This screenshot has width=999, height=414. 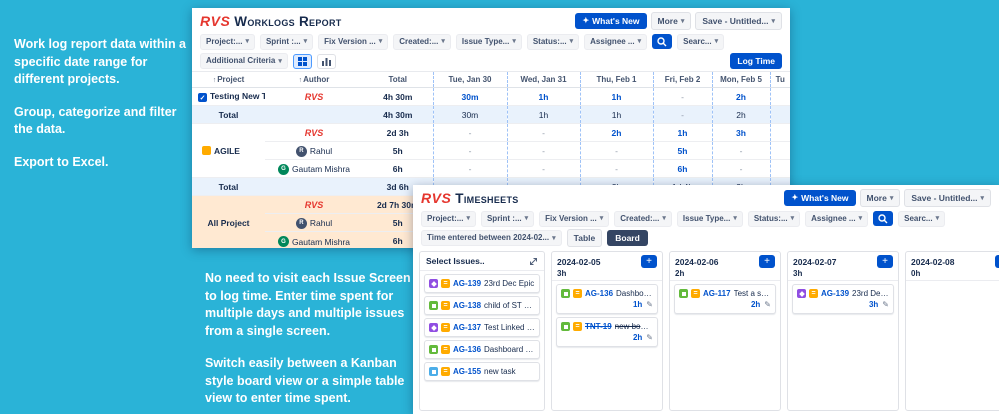 I want to click on issue-card: = AG-136 Dashboard story, so click(x=482, y=349).